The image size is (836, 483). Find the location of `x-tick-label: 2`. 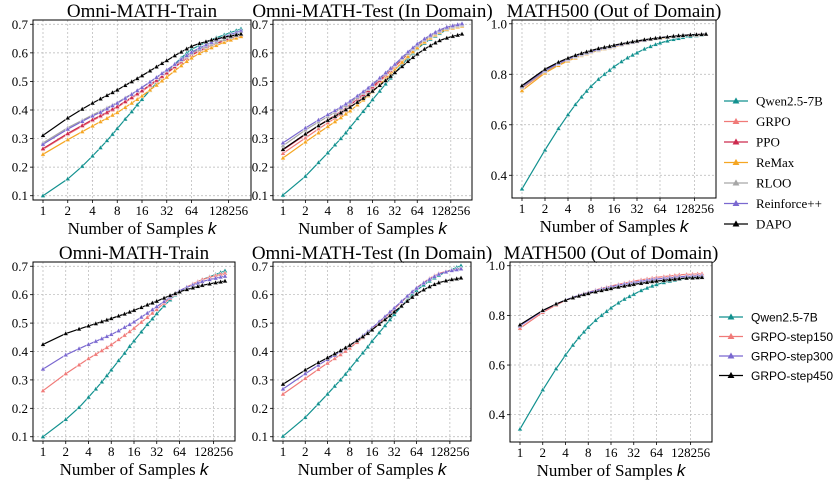

x-tick-label: 2 is located at coordinates (543, 452).